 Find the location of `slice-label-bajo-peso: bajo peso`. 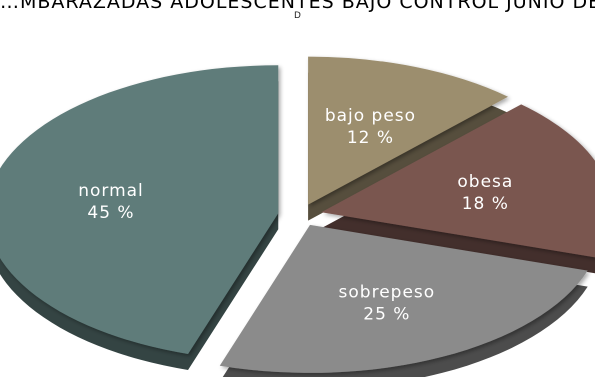

slice-label-bajo-peso: bajo peso is located at coordinates (370, 116).